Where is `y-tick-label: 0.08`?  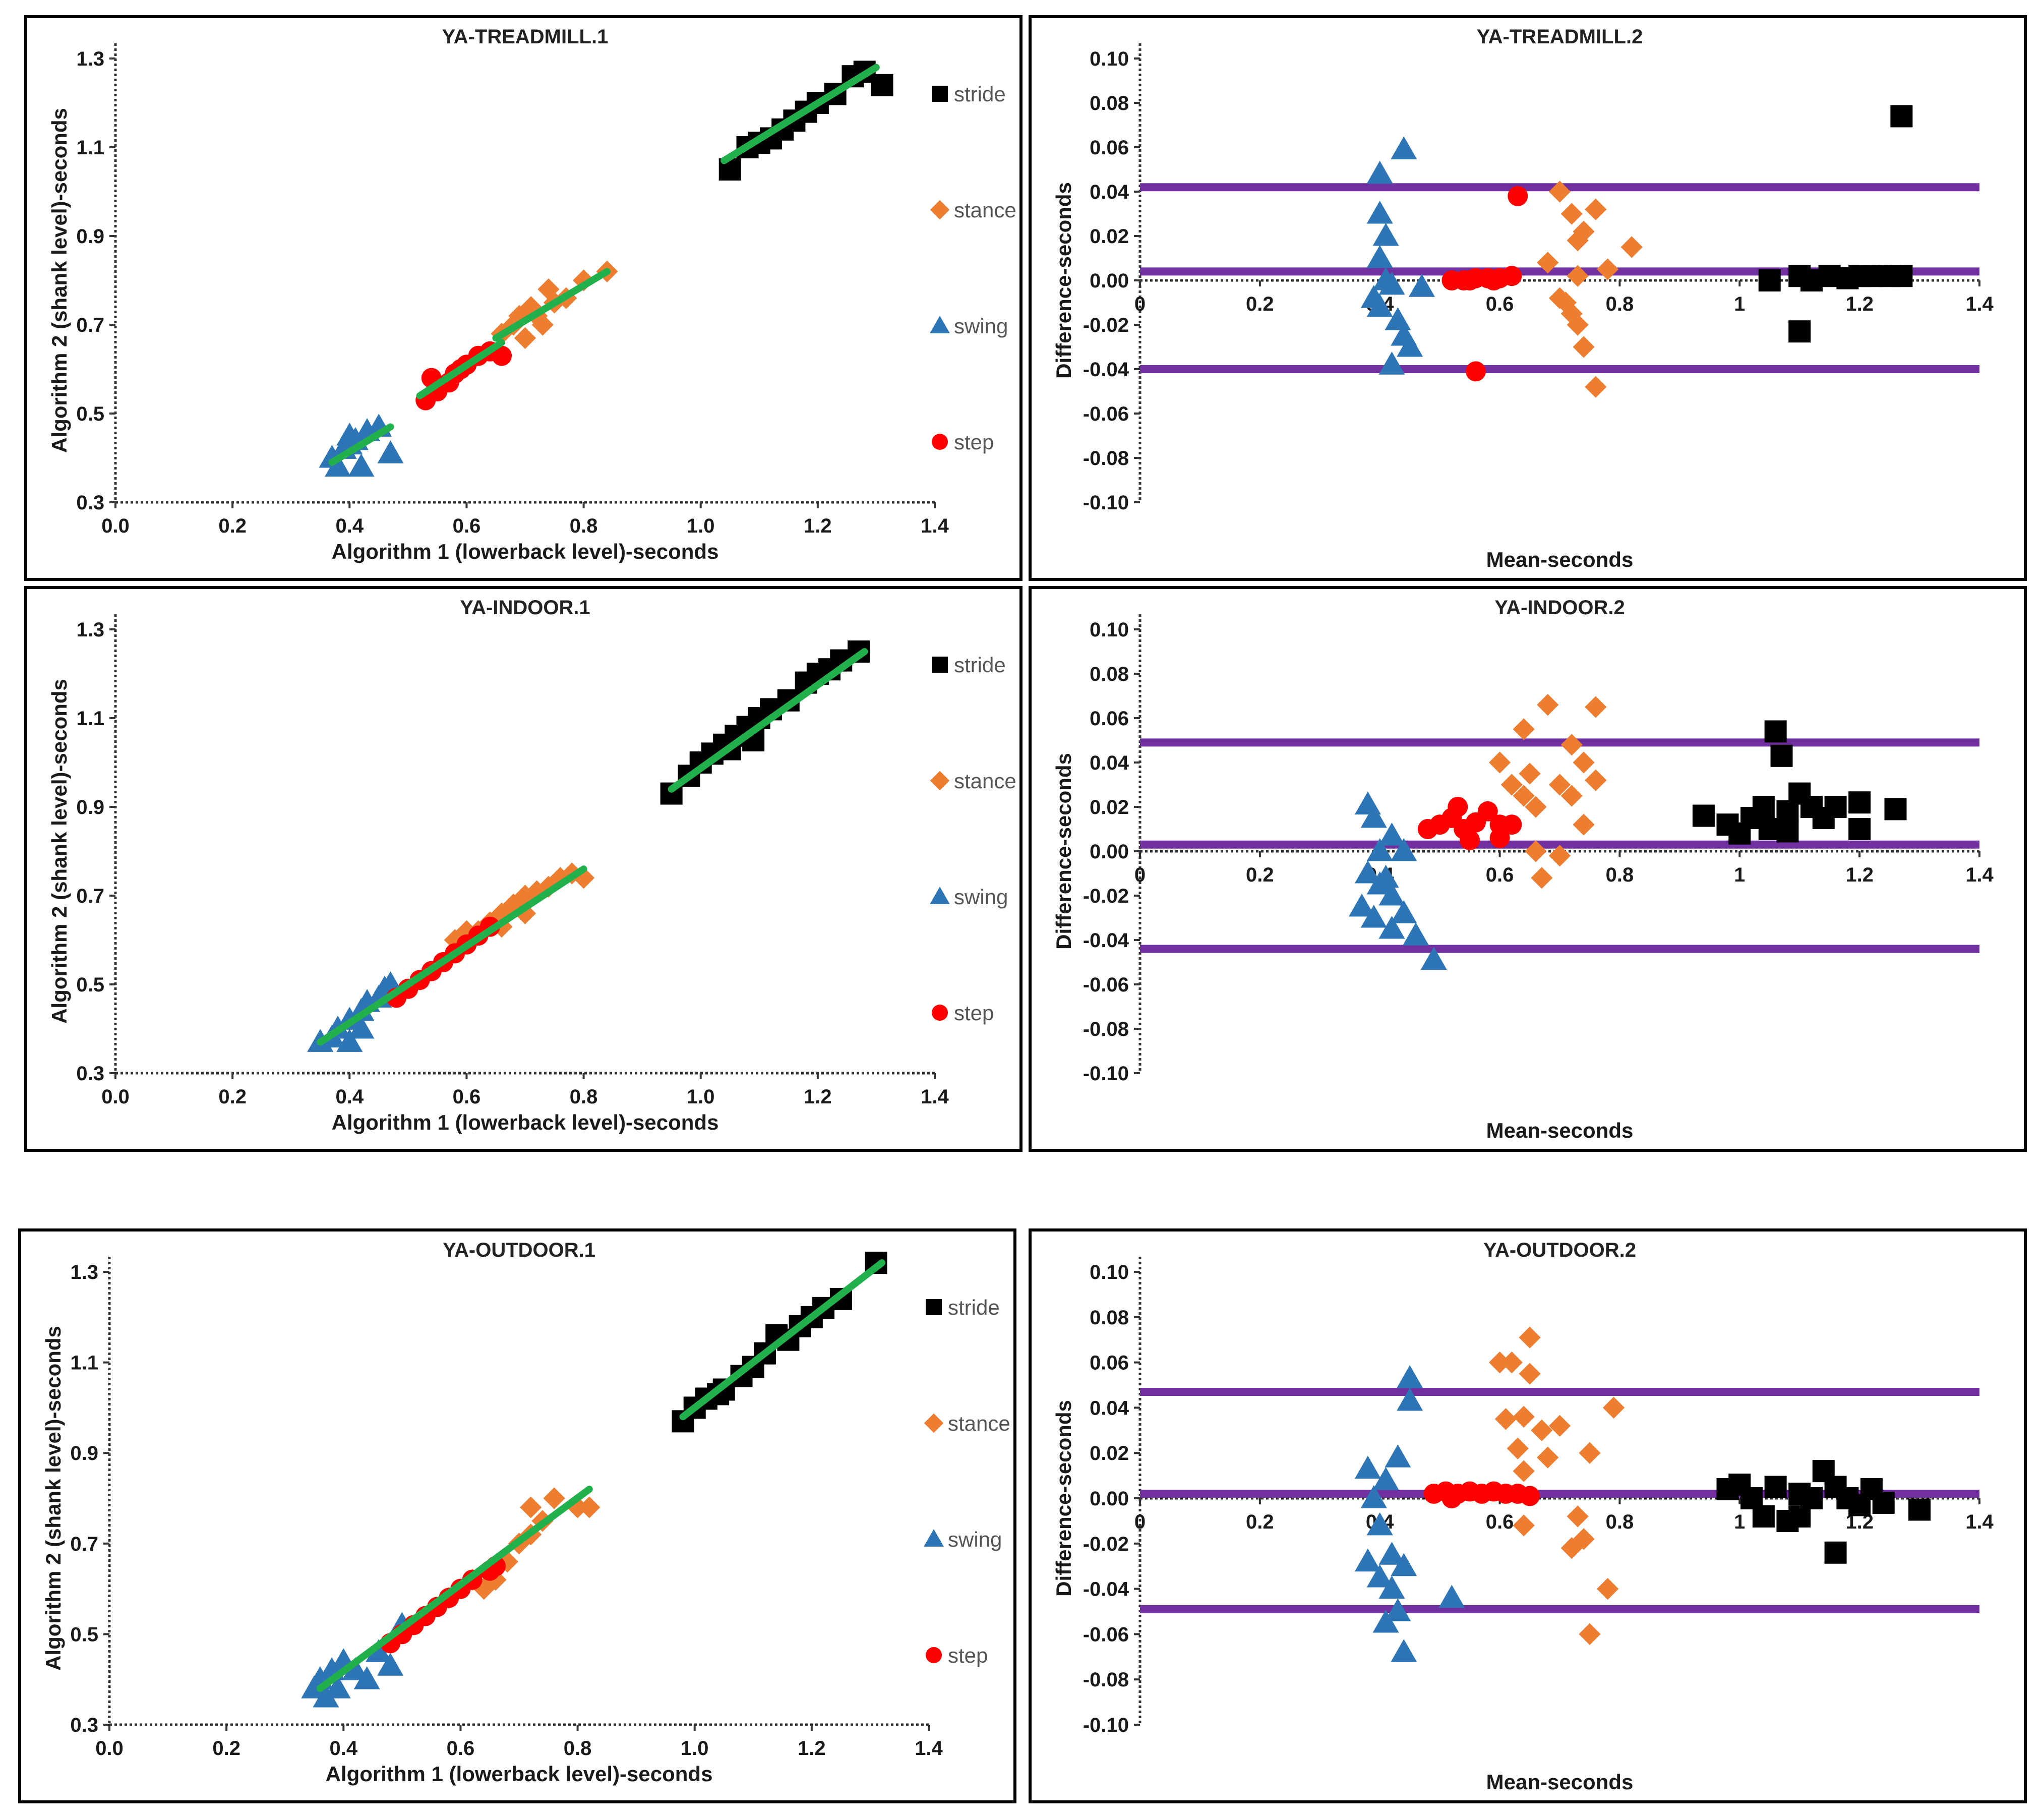
y-tick-label: 0.08 is located at coordinates (1109, 103).